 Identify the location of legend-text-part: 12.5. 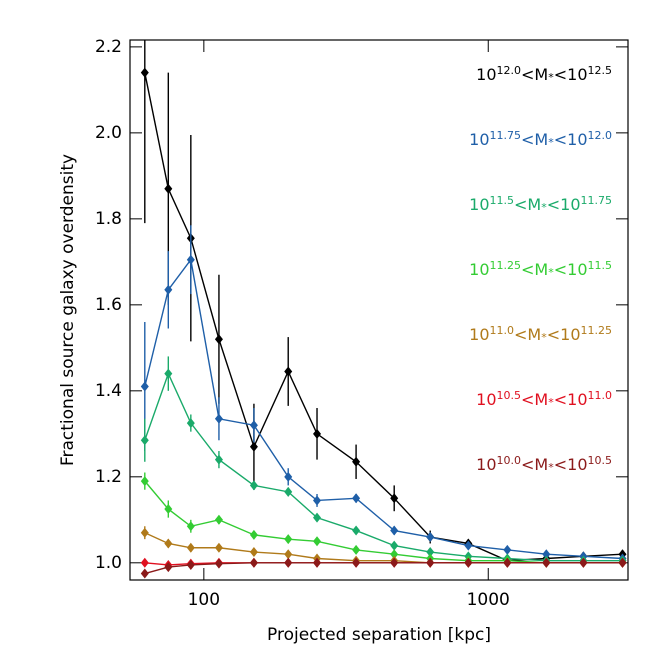
(600, 70).